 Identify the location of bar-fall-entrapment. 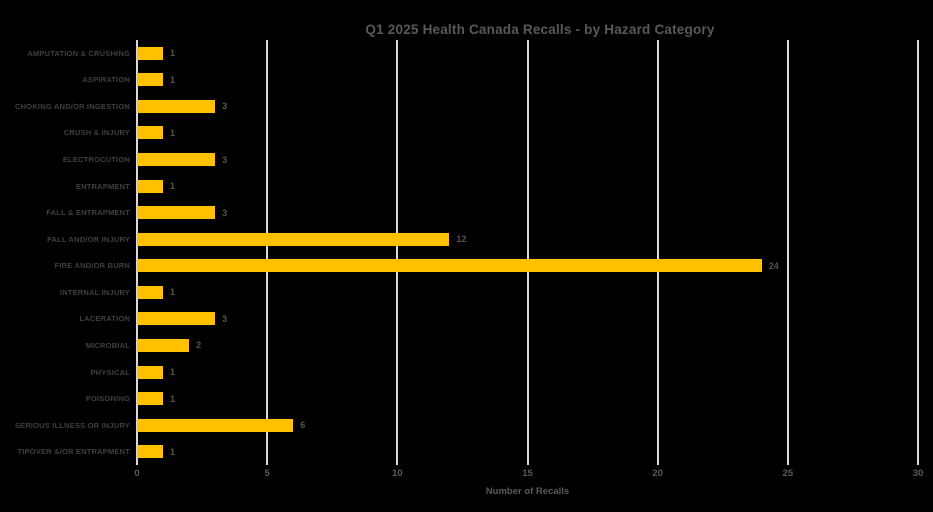
(176, 213).